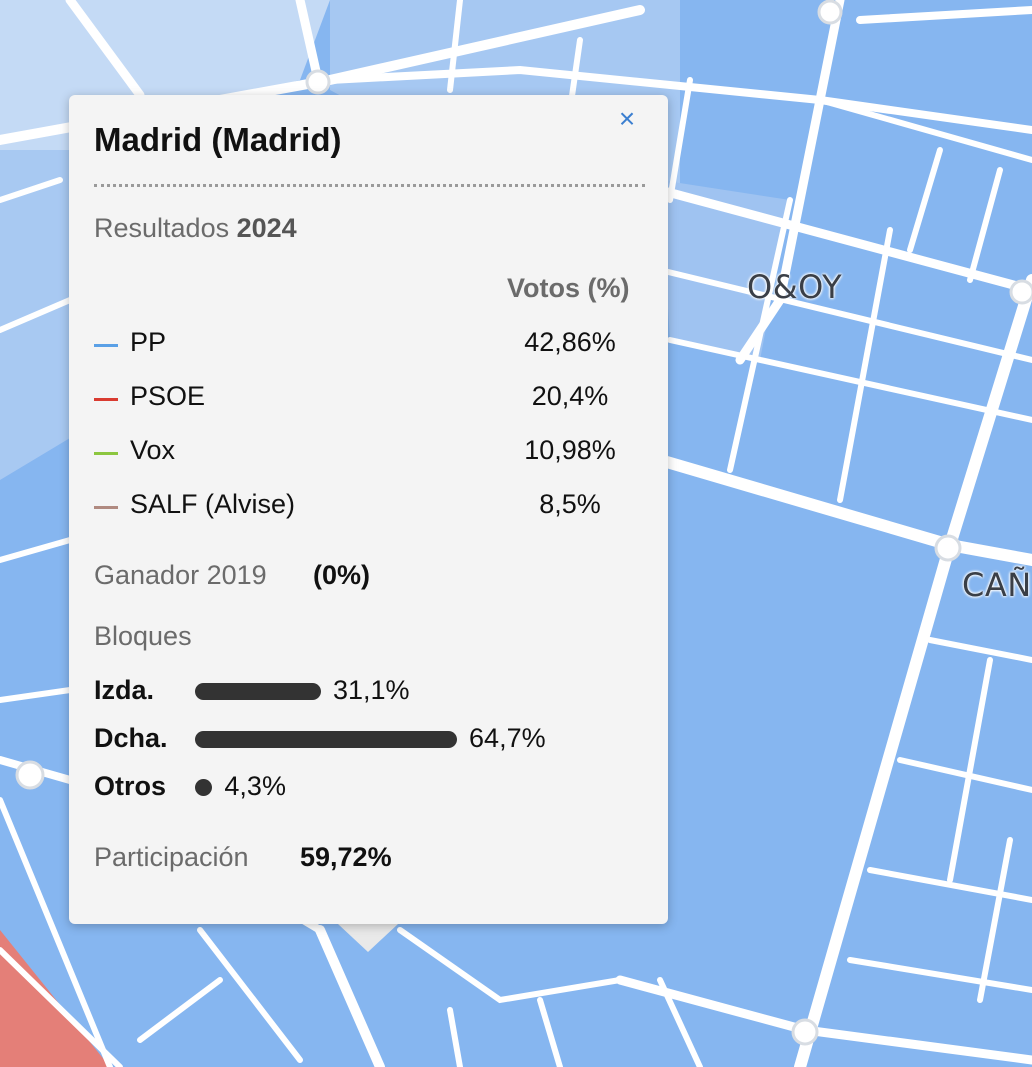 This screenshot has width=1032, height=1067. Describe the element at coordinates (180, 575) in the screenshot. I see `previous-winner-label: Ganador 2019` at that location.